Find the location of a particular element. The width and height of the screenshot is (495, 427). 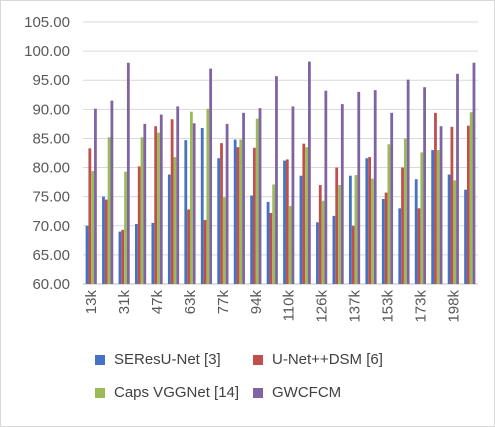

legend-label-seresunet: SEResU-Net [3] is located at coordinates (167, 359).